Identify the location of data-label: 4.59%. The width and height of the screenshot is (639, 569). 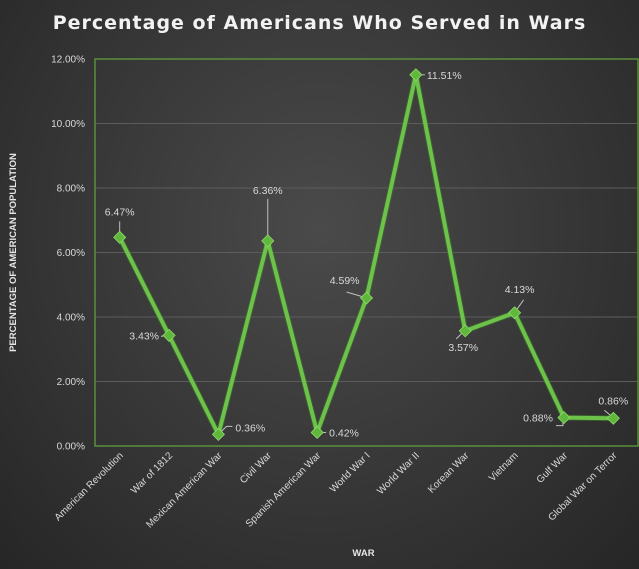
(345, 281).